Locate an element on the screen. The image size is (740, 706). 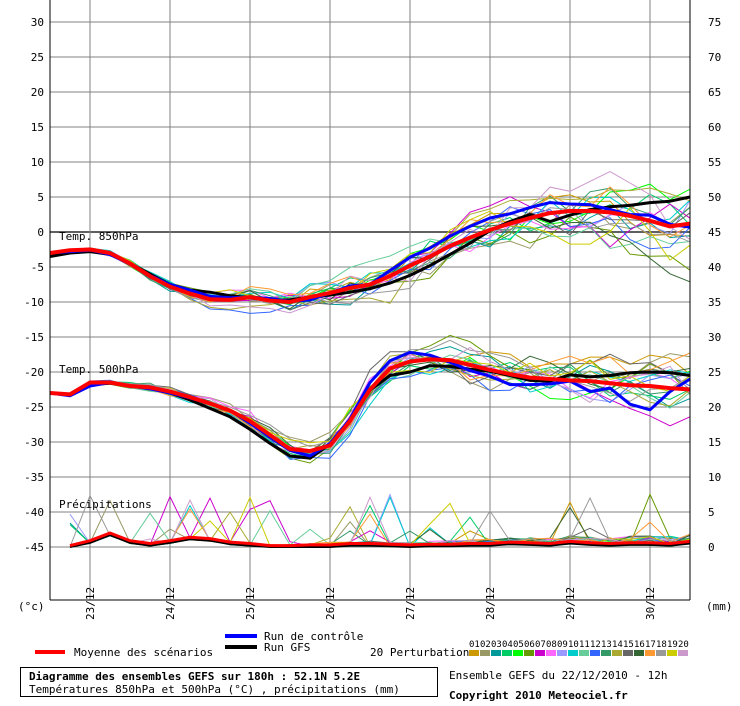
perturbation-id-label: 01 is located at coordinates (474, 645).